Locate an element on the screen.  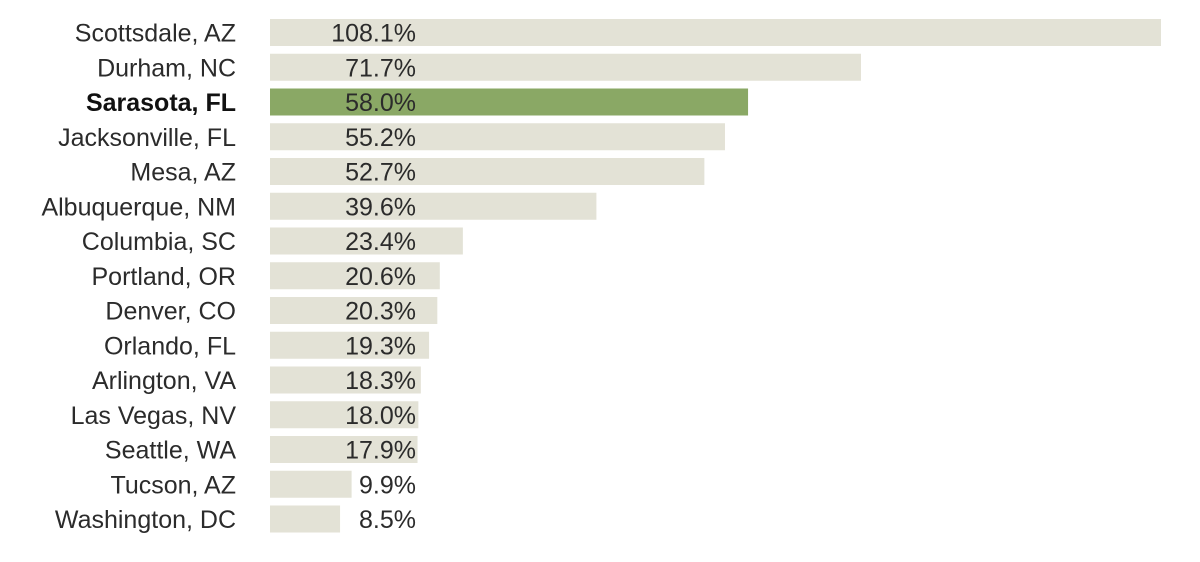
bar-arlington-va is located at coordinates (345, 380).